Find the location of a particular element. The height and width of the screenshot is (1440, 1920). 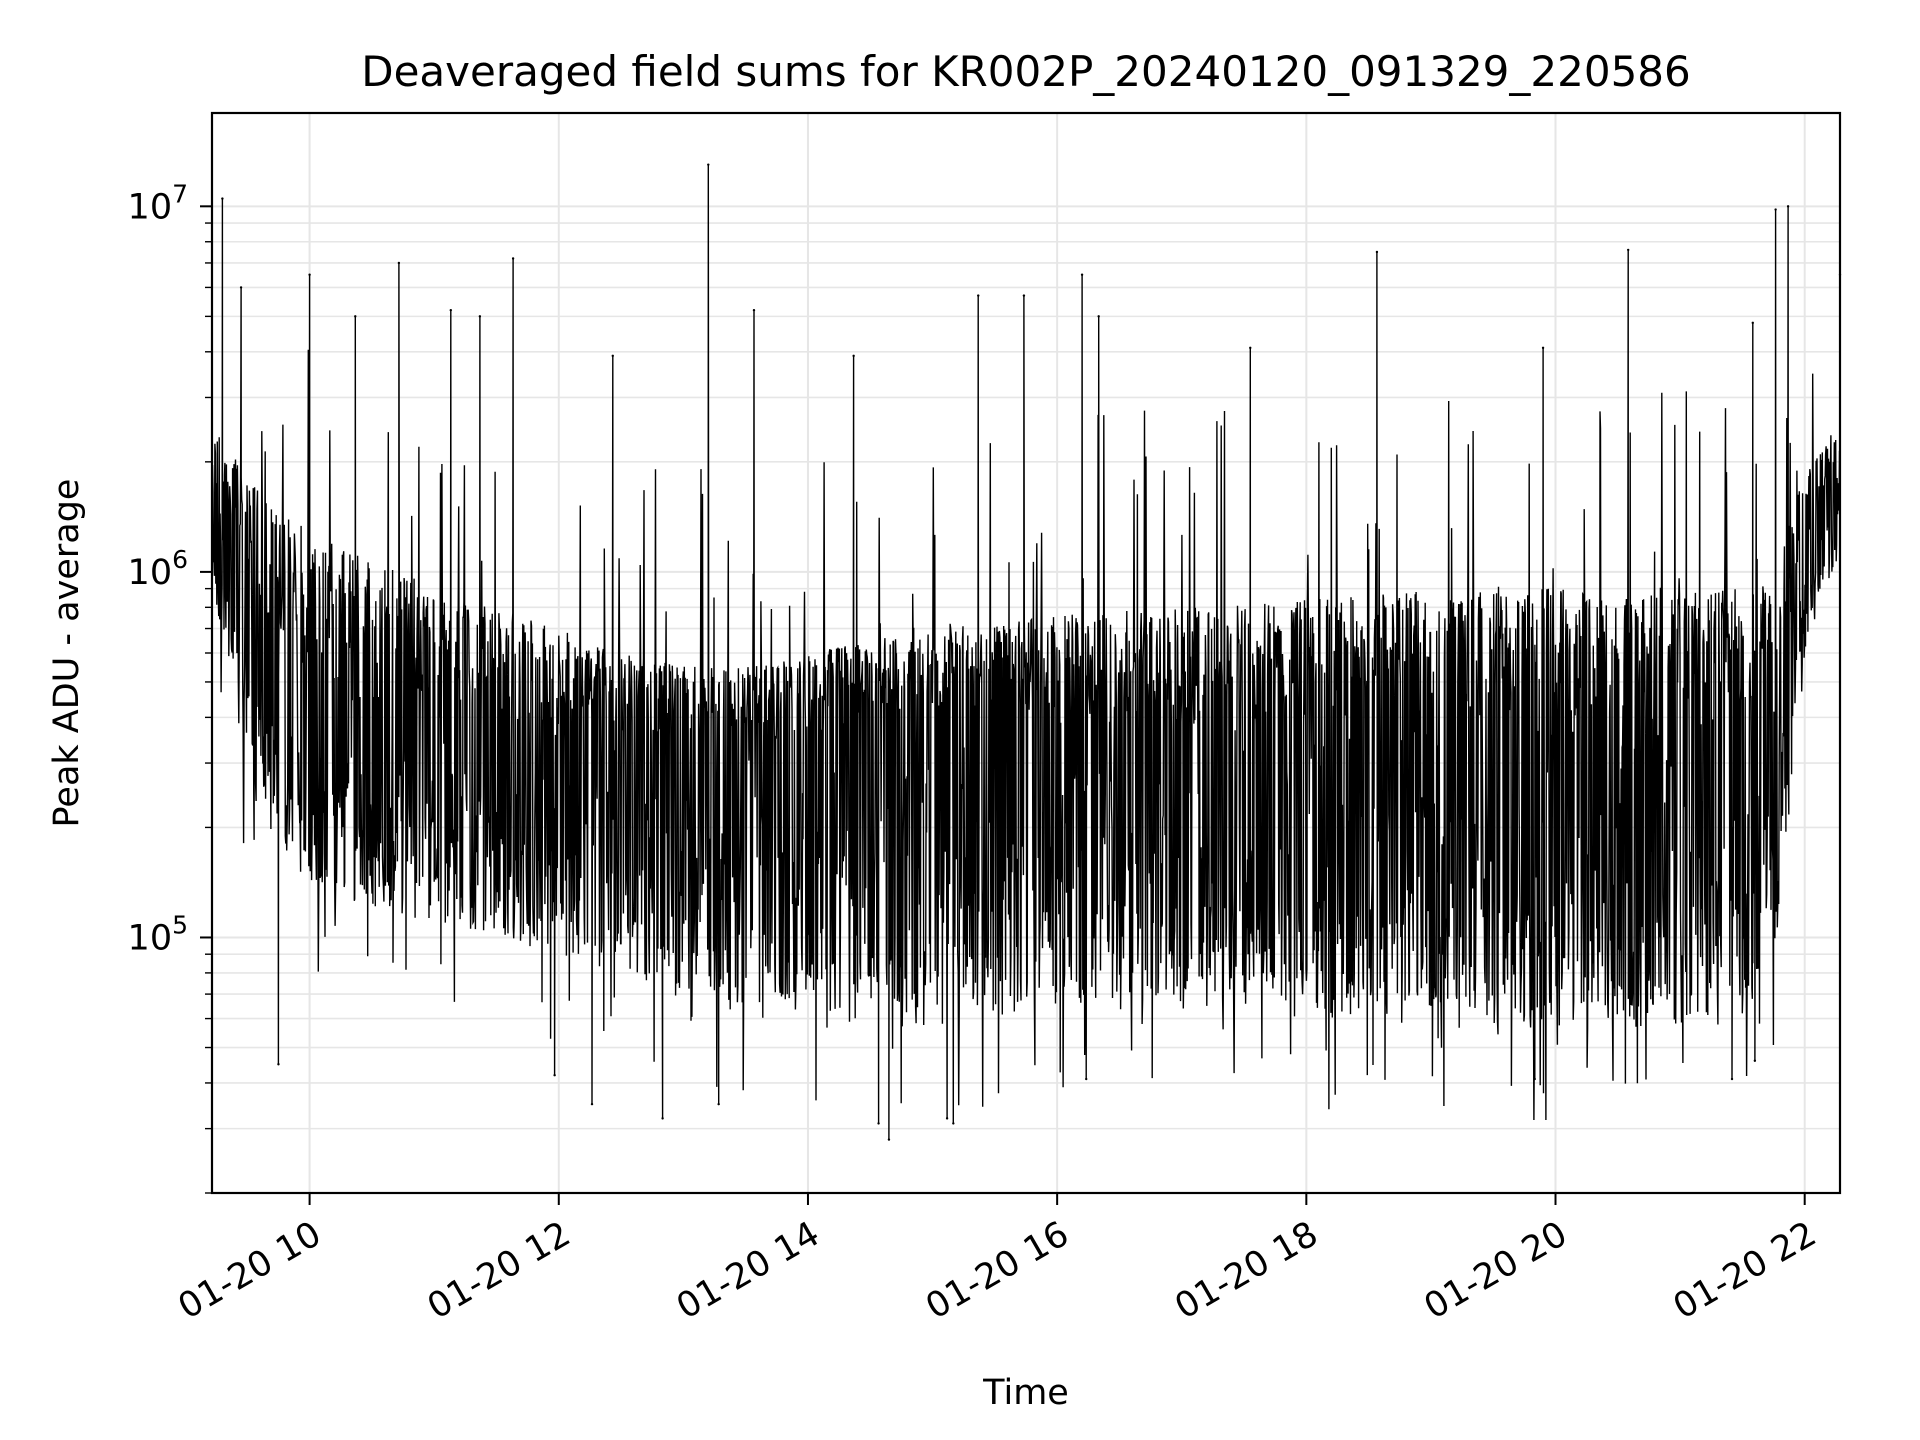

y-tick-label: 10⁷ is located at coordinates (158, 203).